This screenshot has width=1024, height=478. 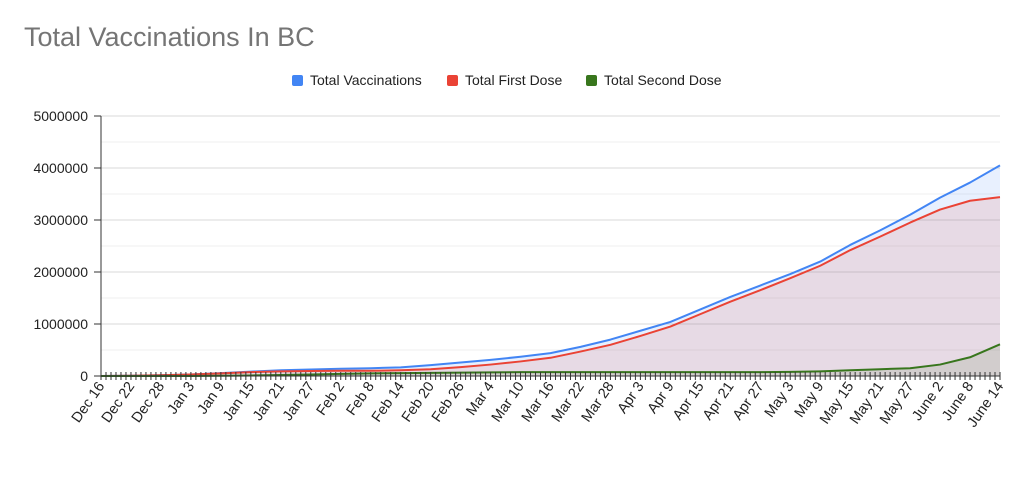 What do you see at coordinates (60, 324) in the screenshot?
I see `y-tick-label: 1000000` at bounding box center [60, 324].